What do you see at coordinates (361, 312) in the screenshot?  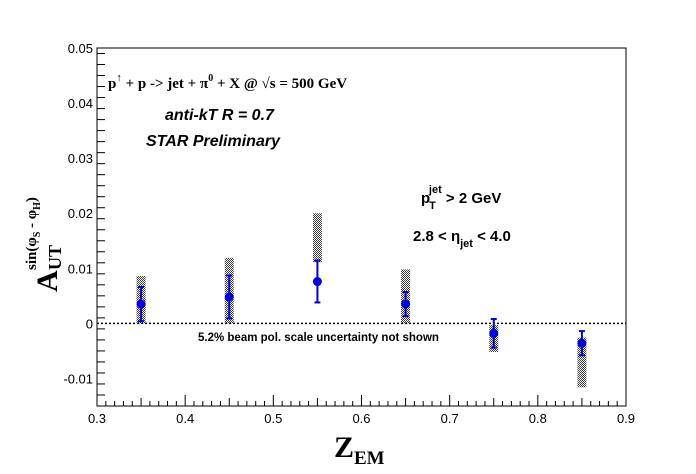 I see `data-points` at bounding box center [361, 312].